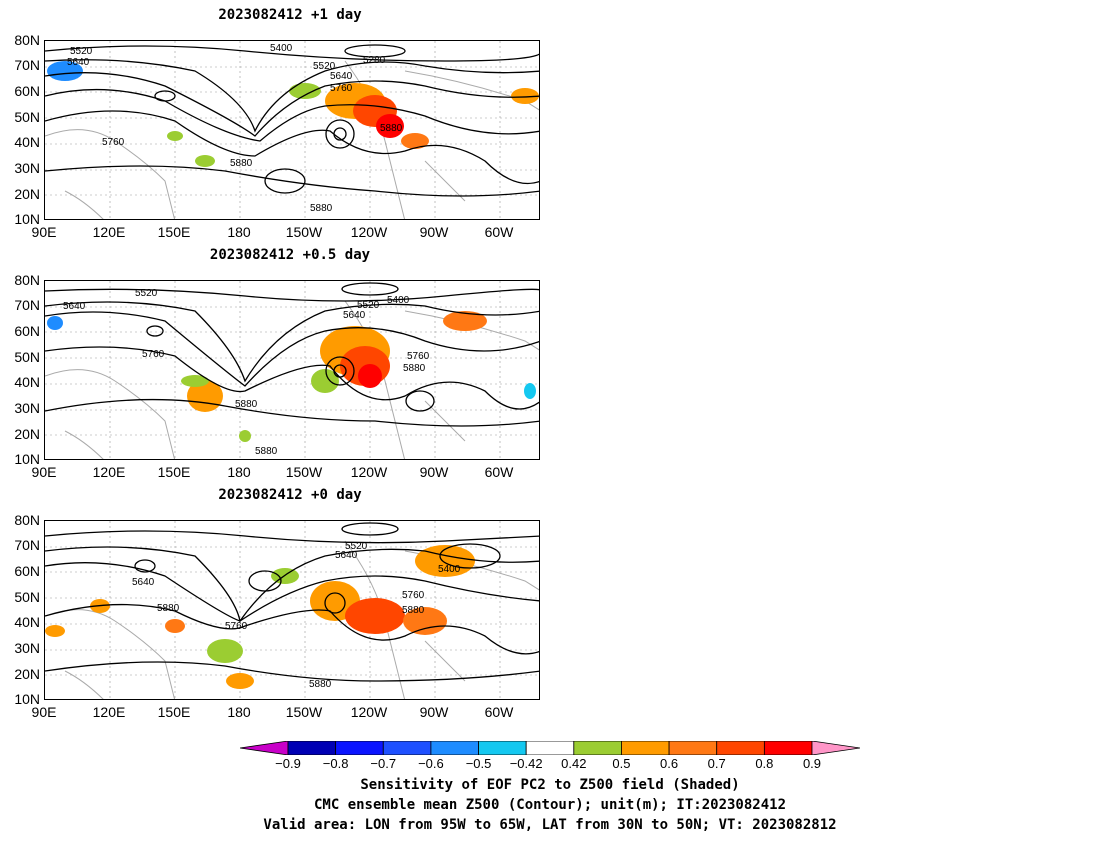  What do you see at coordinates (716, 763) in the screenshot?
I see `colorbar-label: 0.7` at bounding box center [716, 763].